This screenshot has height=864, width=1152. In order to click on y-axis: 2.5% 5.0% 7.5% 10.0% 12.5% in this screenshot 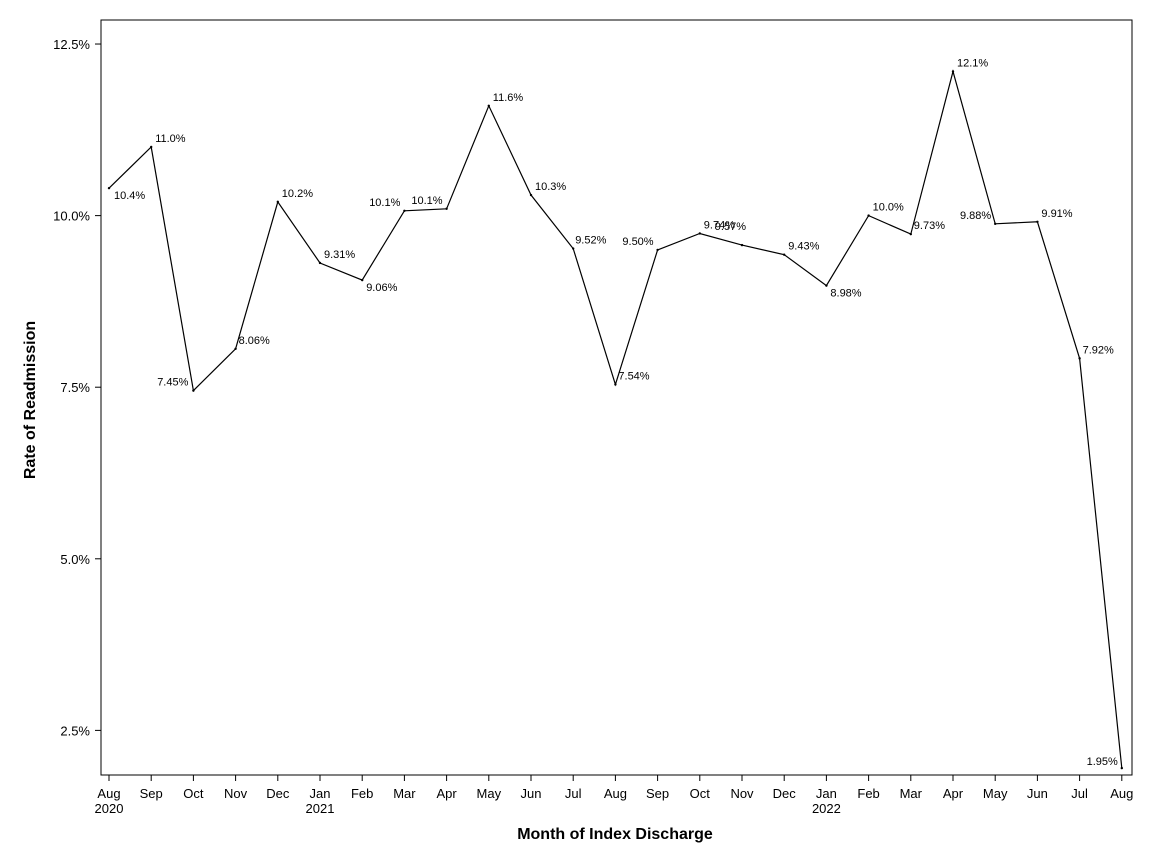, I will do `click(77, 387)`.